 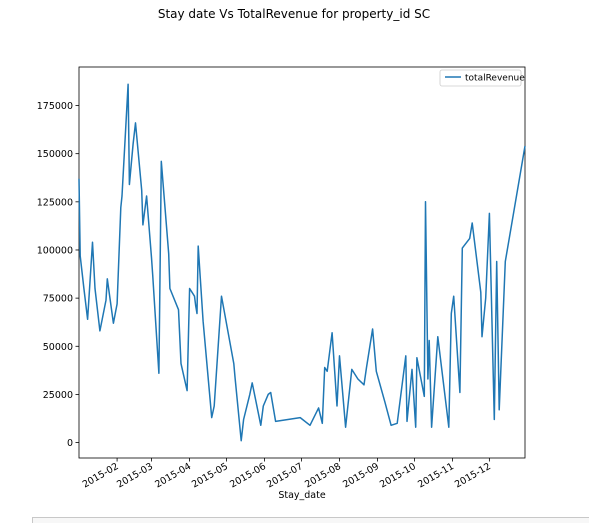 I want to click on y-tick-label: 75000, so click(x=58, y=299).